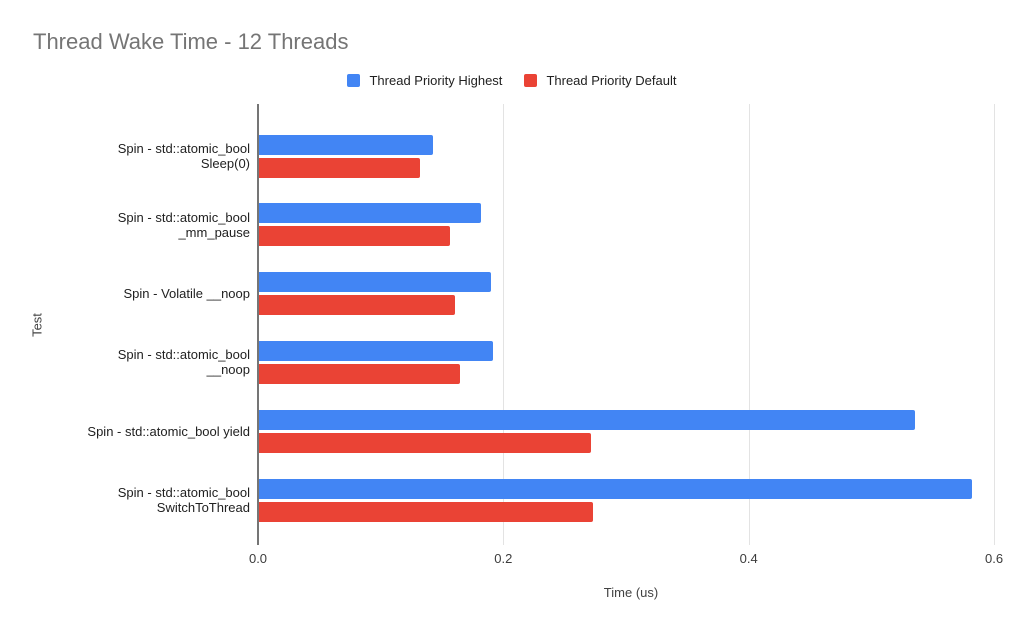 This screenshot has width=1024, height=633. What do you see at coordinates (183, 362) in the screenshot?
I see `category-label-3: Spin - std::atomic_bool __noop` at bounding box center [183, 362].